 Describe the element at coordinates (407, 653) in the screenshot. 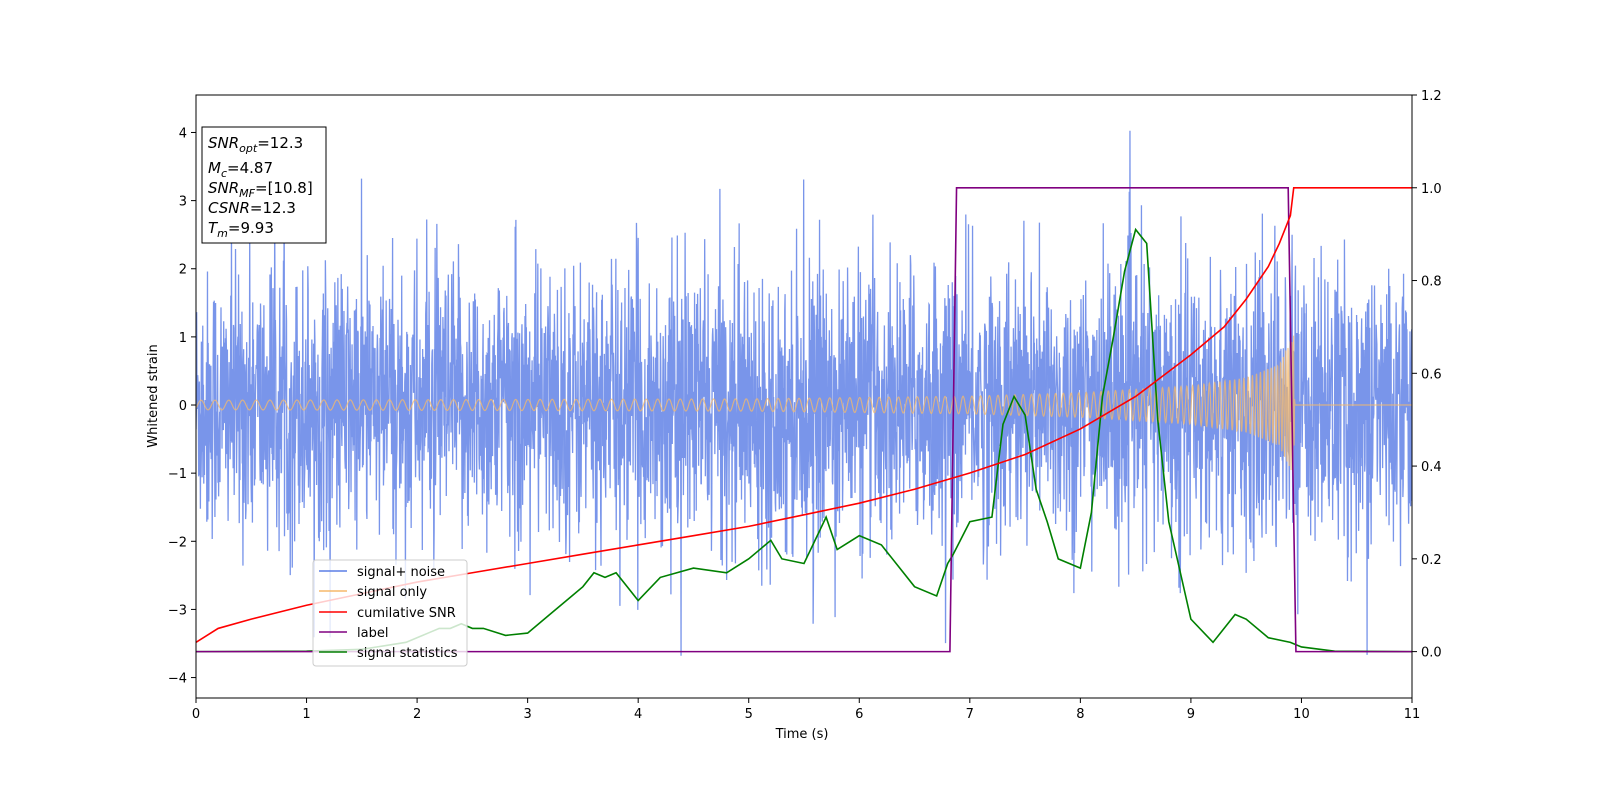

I see `svg-text: signal statistics` at that location.